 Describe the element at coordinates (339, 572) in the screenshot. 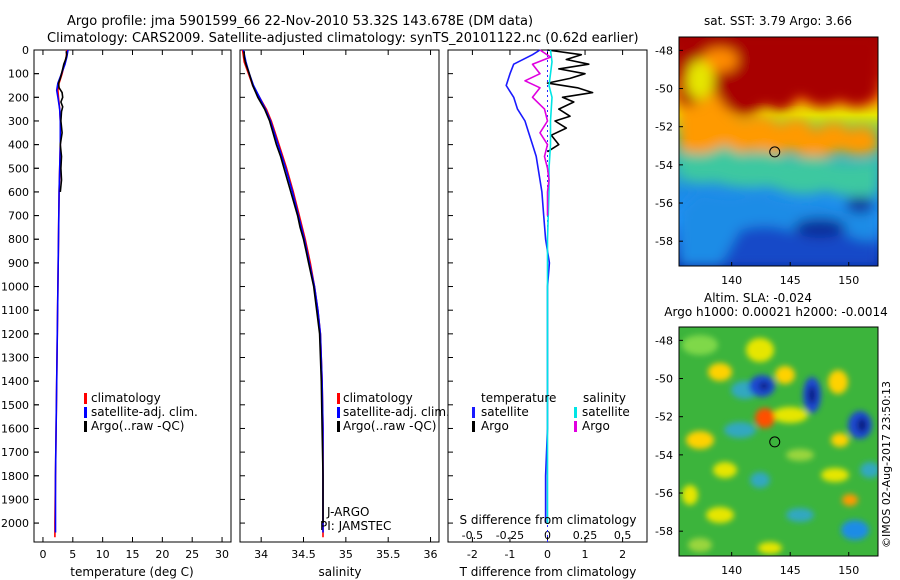

I see `salinity-x-label: salinity` at that location.